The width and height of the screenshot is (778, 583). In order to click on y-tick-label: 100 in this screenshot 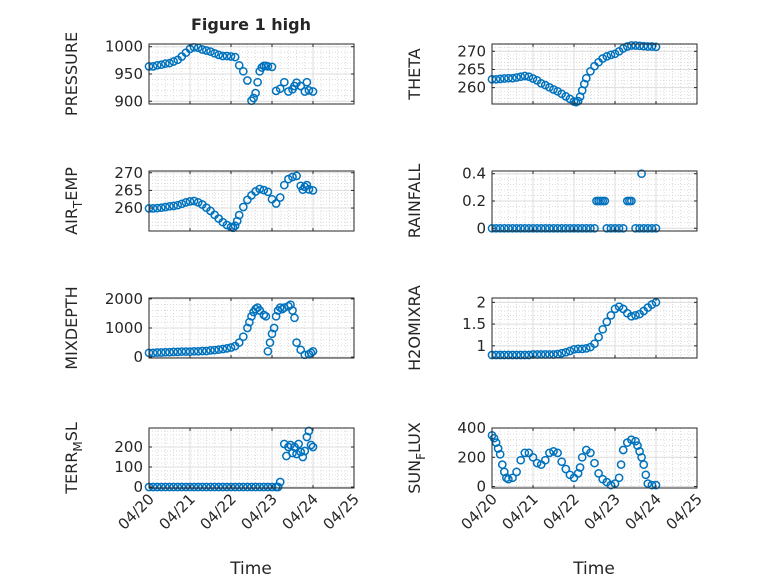, I will do `click(128, 467)`.